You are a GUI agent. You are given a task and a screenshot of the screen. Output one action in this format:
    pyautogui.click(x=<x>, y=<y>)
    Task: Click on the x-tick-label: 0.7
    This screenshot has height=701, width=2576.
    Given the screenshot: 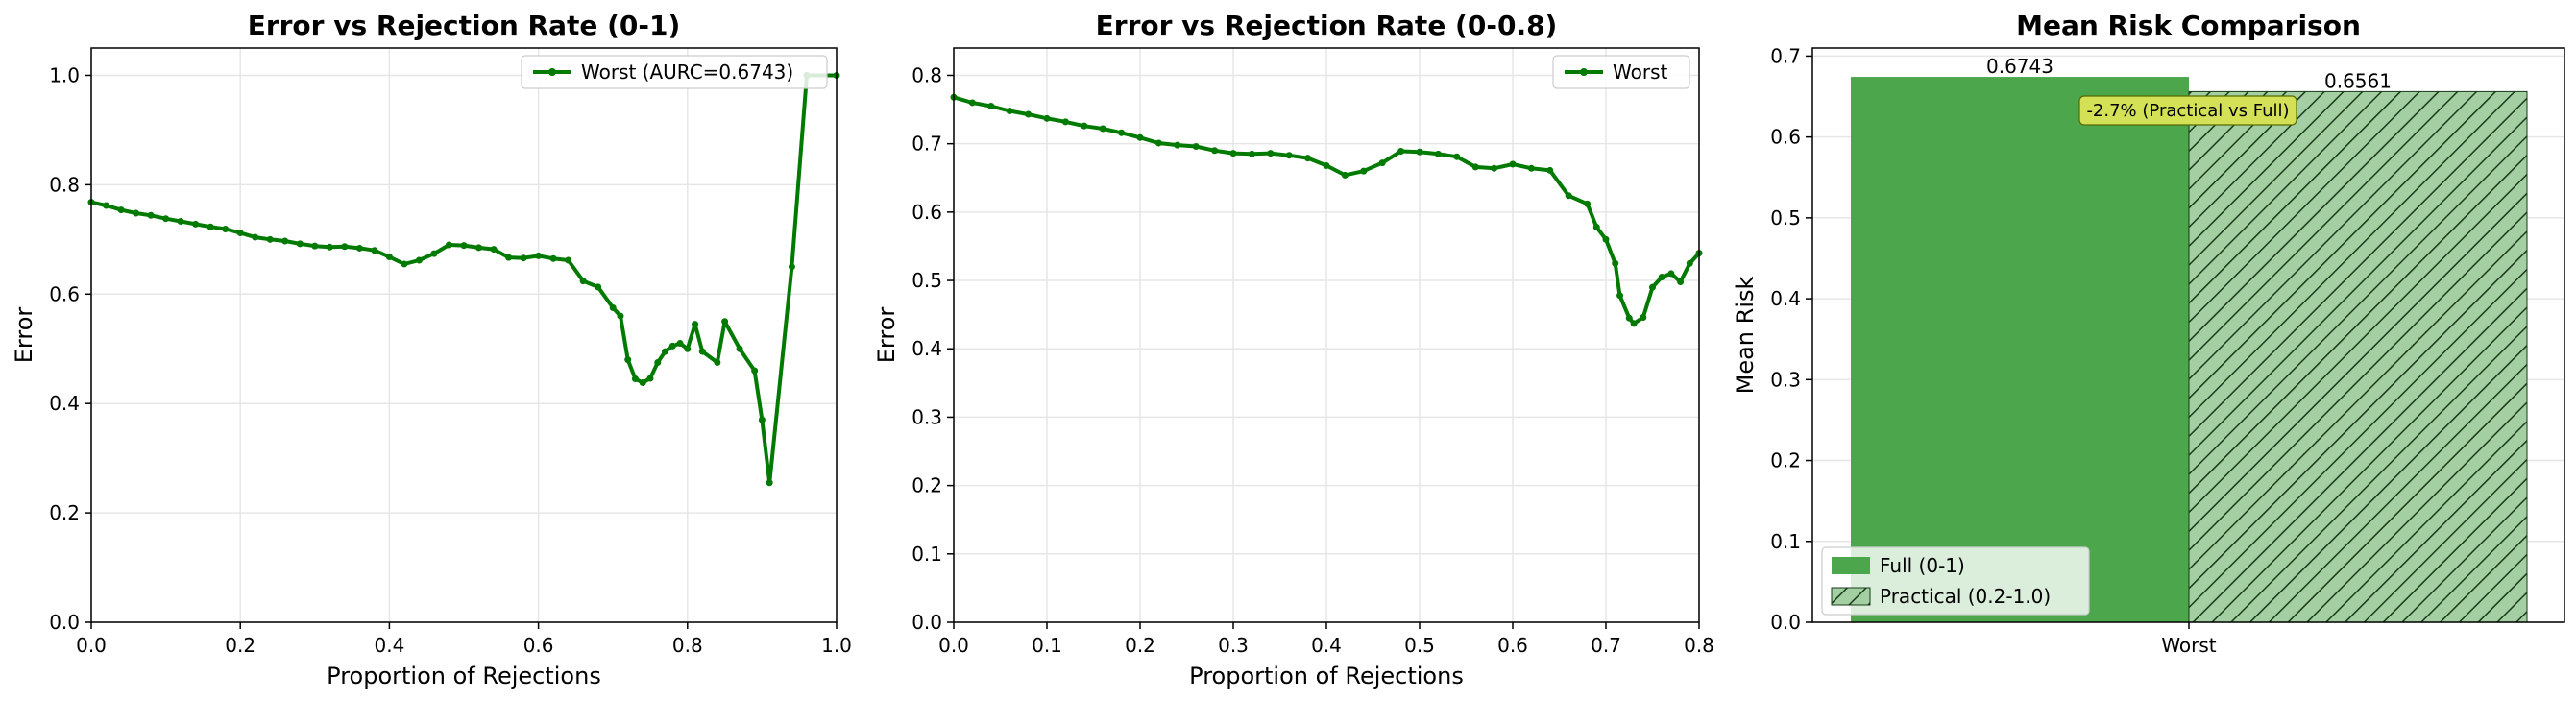 What is the action you would take?
    pyautogui.click(x=1606, y=645)
    